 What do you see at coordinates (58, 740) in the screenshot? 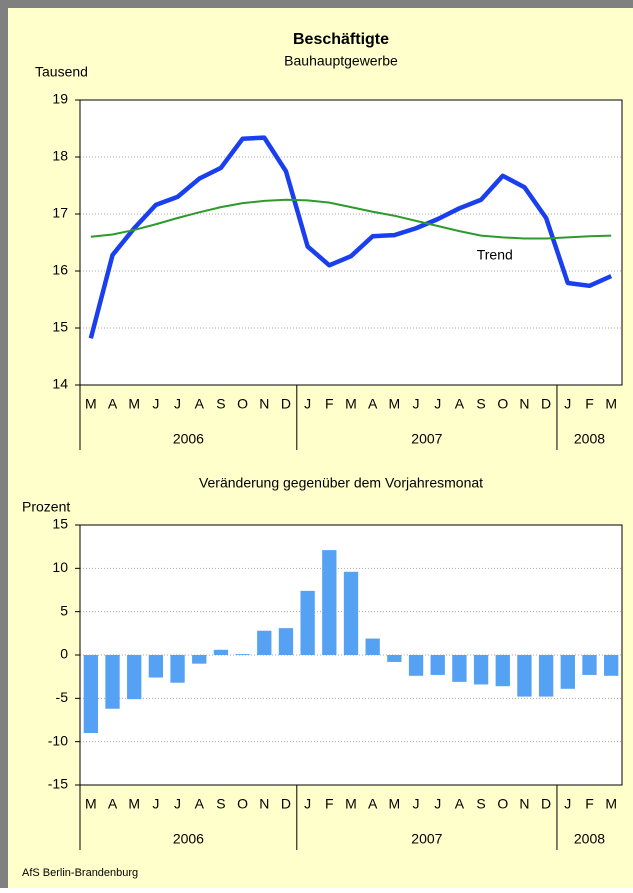
I see `y-tick-label: -10` at bounding box center [58, 740].